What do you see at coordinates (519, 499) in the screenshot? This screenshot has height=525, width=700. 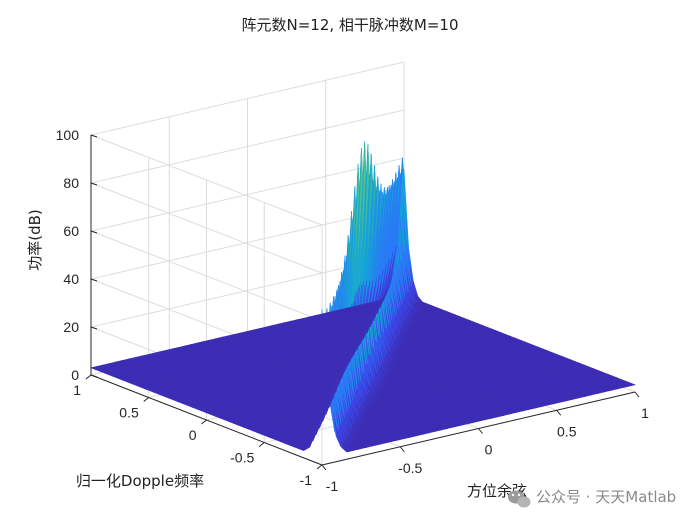 I see `wechat-icon` at bounding box center [519, 499].